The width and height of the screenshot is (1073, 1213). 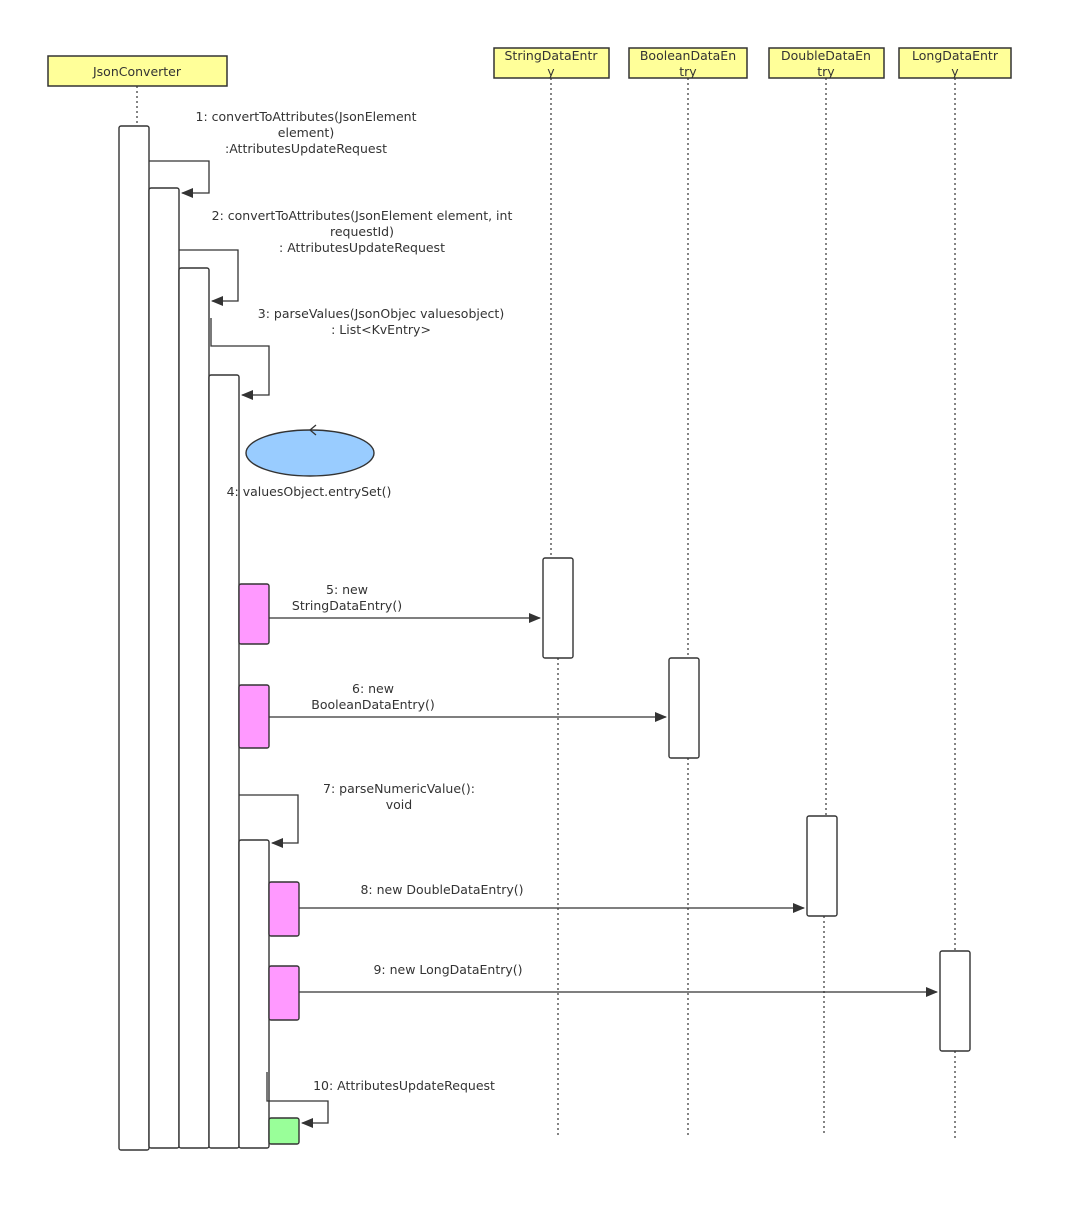 I want to click on participant-string-data-entry: StringDataEntr y, so click(x=551, y=63).